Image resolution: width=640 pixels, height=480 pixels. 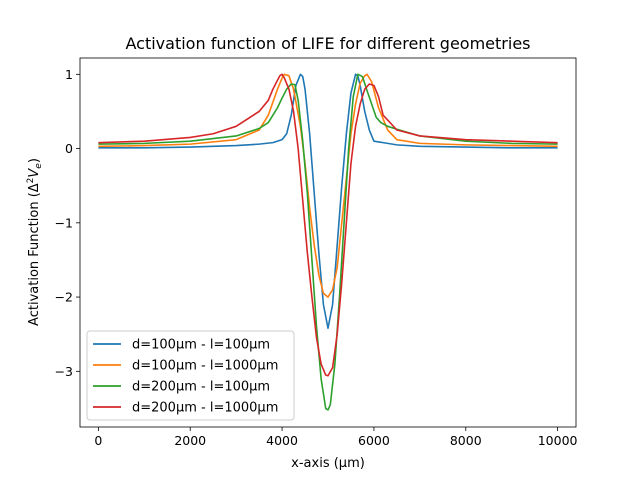 I want to click on y-tick-label: −2, so click(x=64, y=297).